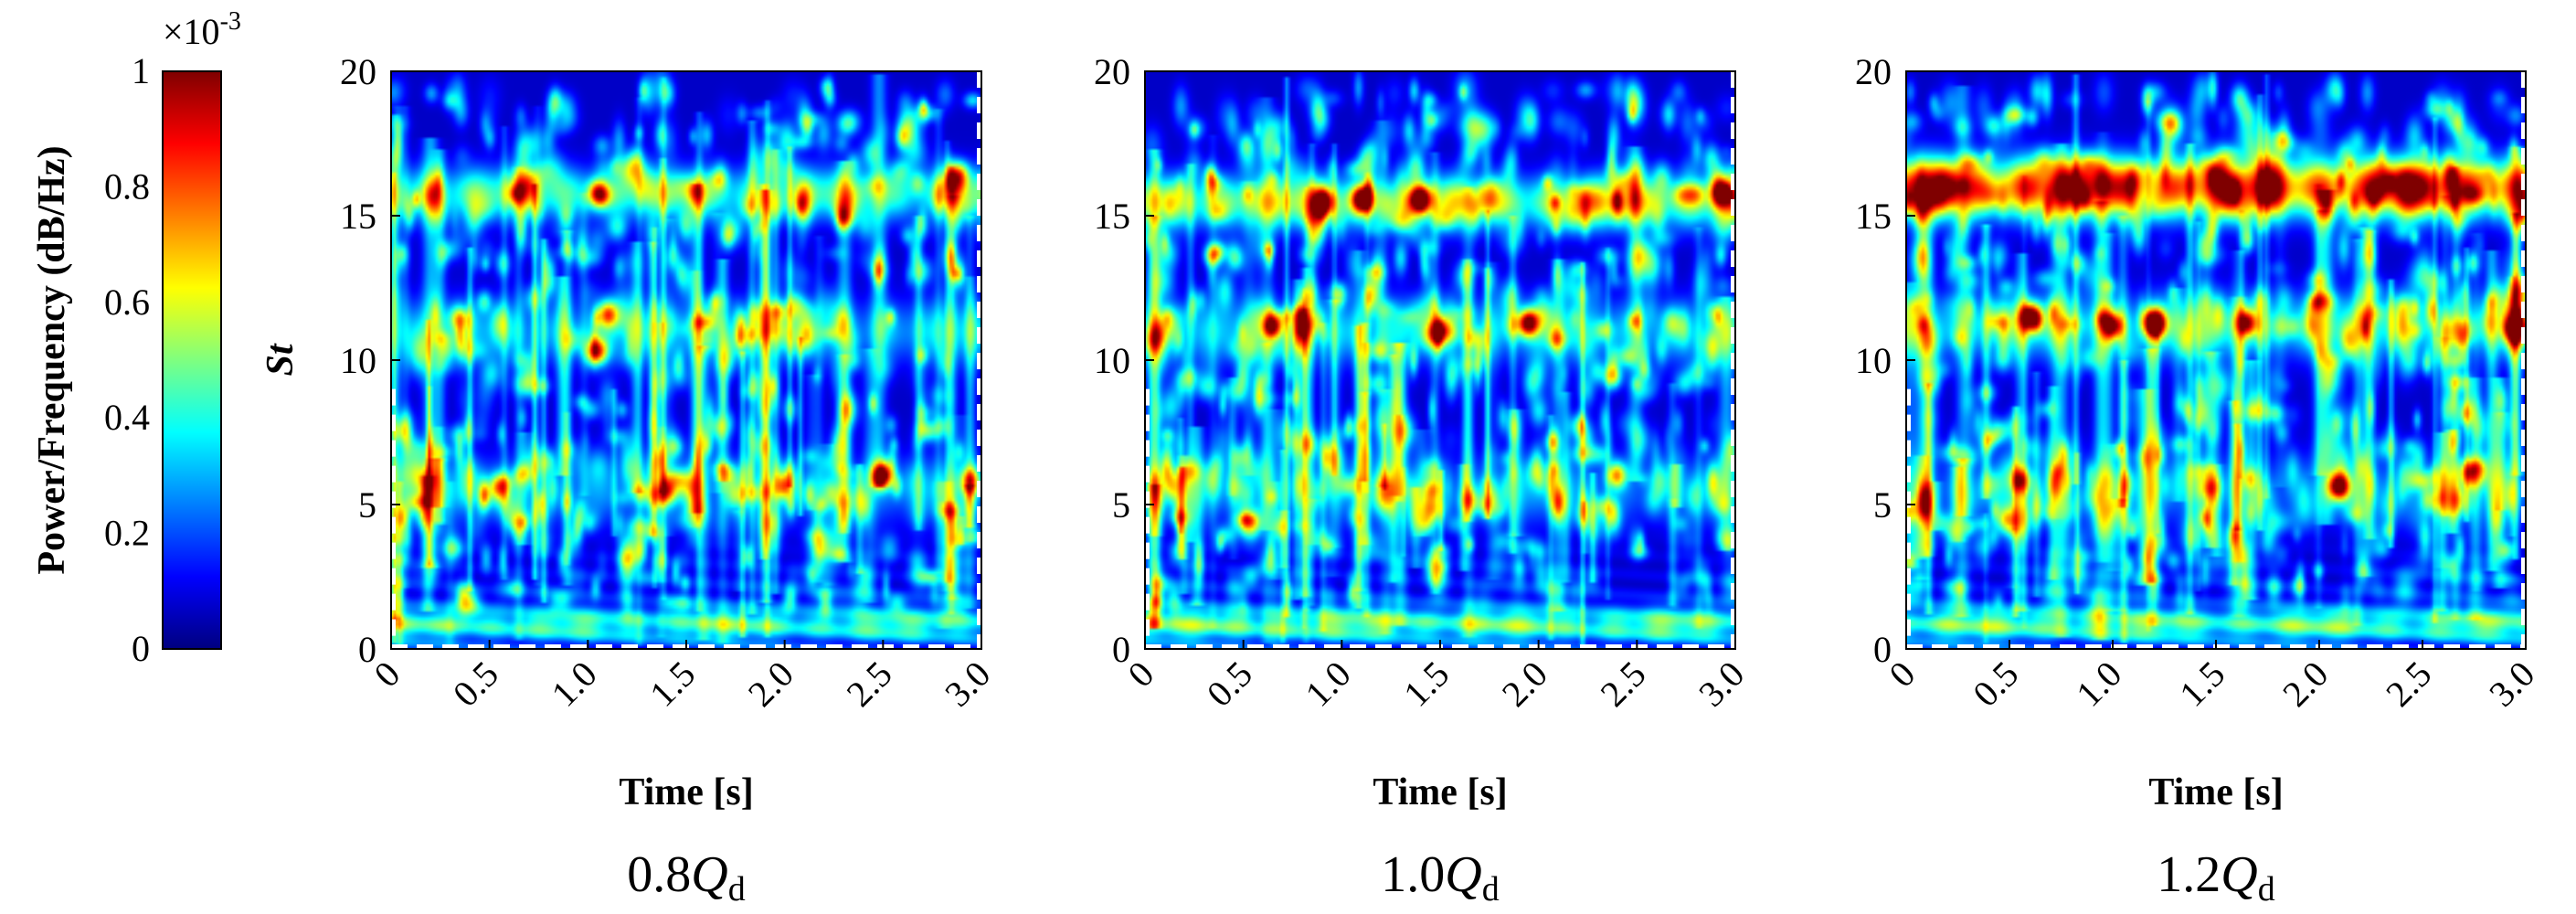 The width and height of the screenshot is (2576, 914). Describe the element at coordinates (202, 29) in the screenshot. I see `colorbar-multiplier: ×10⁻³` at that location.